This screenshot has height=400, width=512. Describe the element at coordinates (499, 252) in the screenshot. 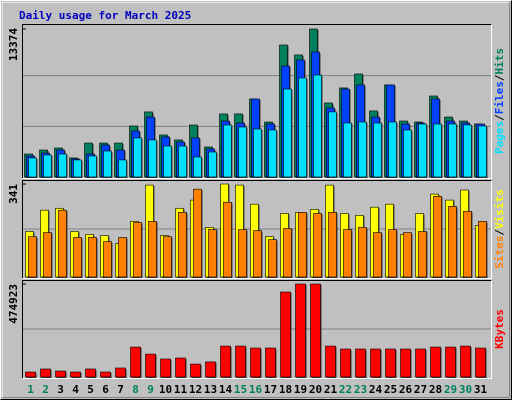

I see `legend-entry: Sites` at that location.